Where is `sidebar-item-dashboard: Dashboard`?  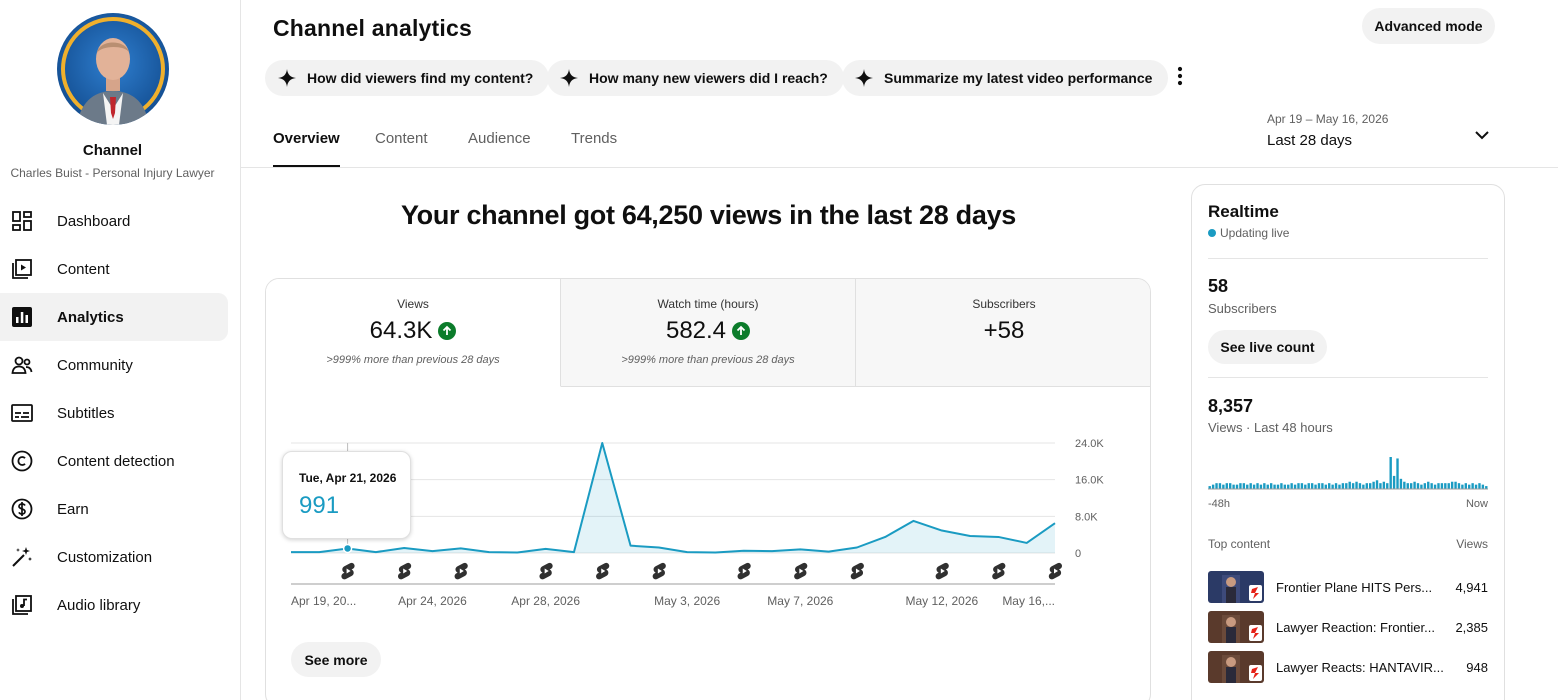 sidebar-item-dashboard: Dashboard is located at coordinates (114, 221).